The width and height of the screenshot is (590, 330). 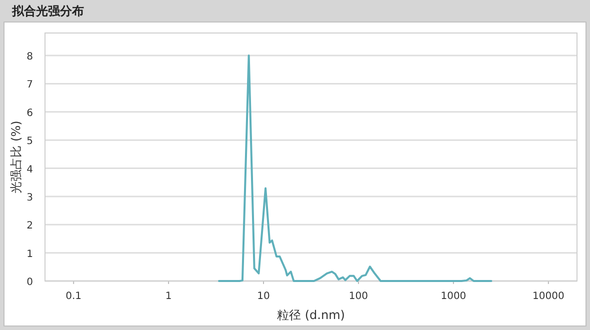 What do you see at coordinates (311, 315) in the screenshot?
I see `x-axis-title: 粒径 (d.nm)` at bounding box center [311, 315].